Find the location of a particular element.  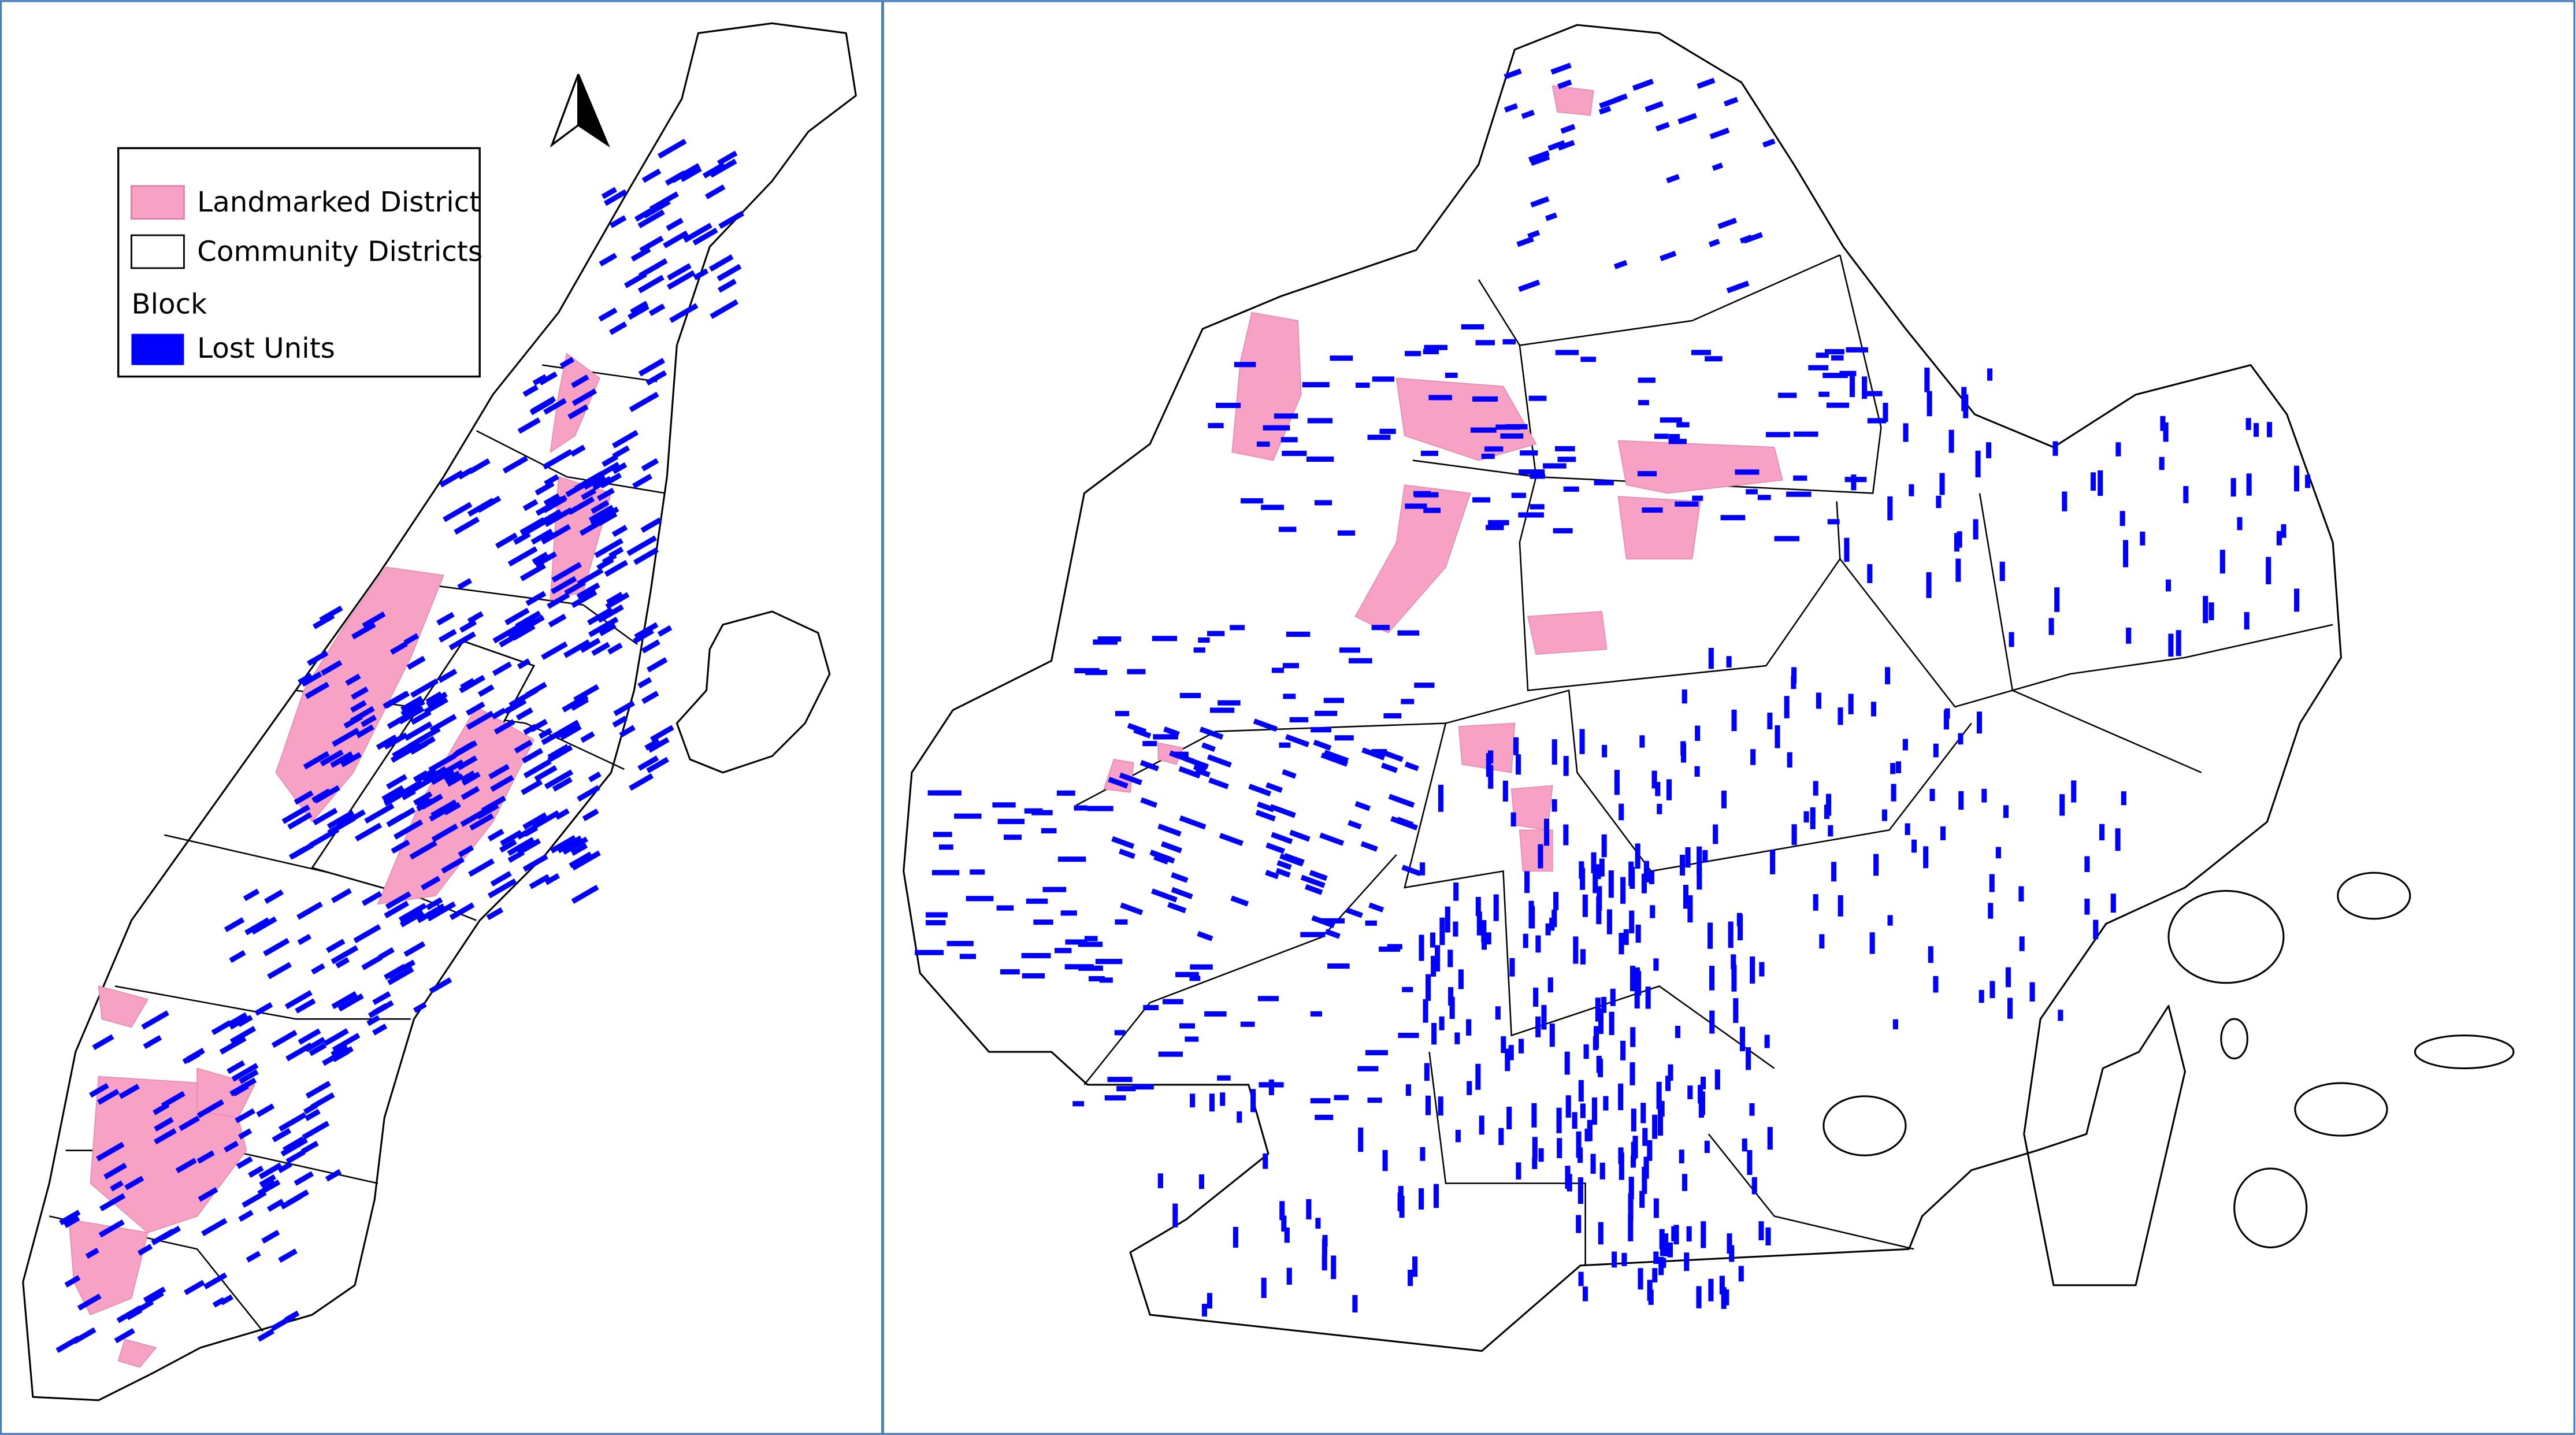

legend-label: Landmarked District is located at coordinates (338, 202).